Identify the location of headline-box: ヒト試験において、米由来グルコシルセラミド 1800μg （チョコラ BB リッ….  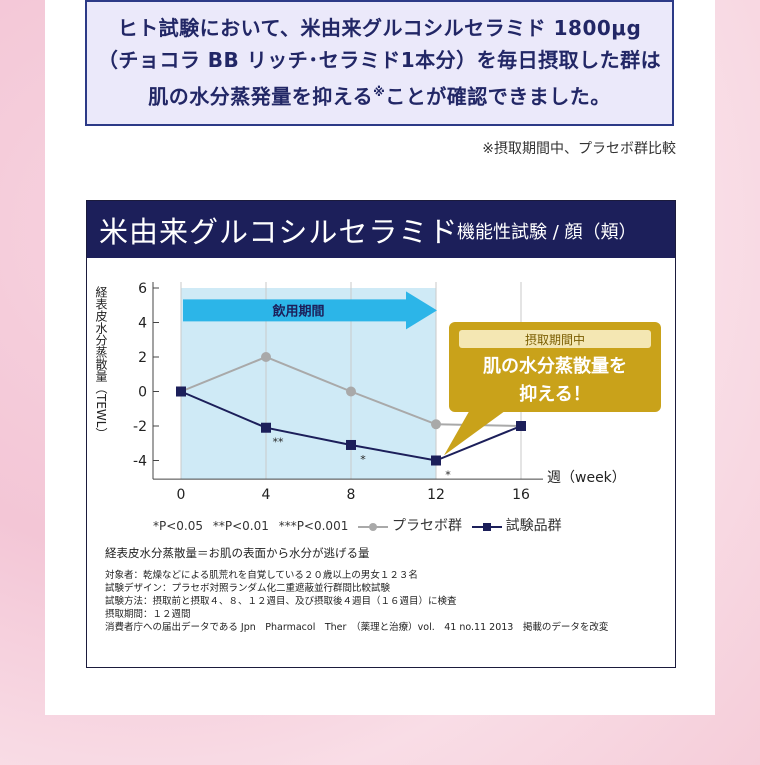
(379, 63).